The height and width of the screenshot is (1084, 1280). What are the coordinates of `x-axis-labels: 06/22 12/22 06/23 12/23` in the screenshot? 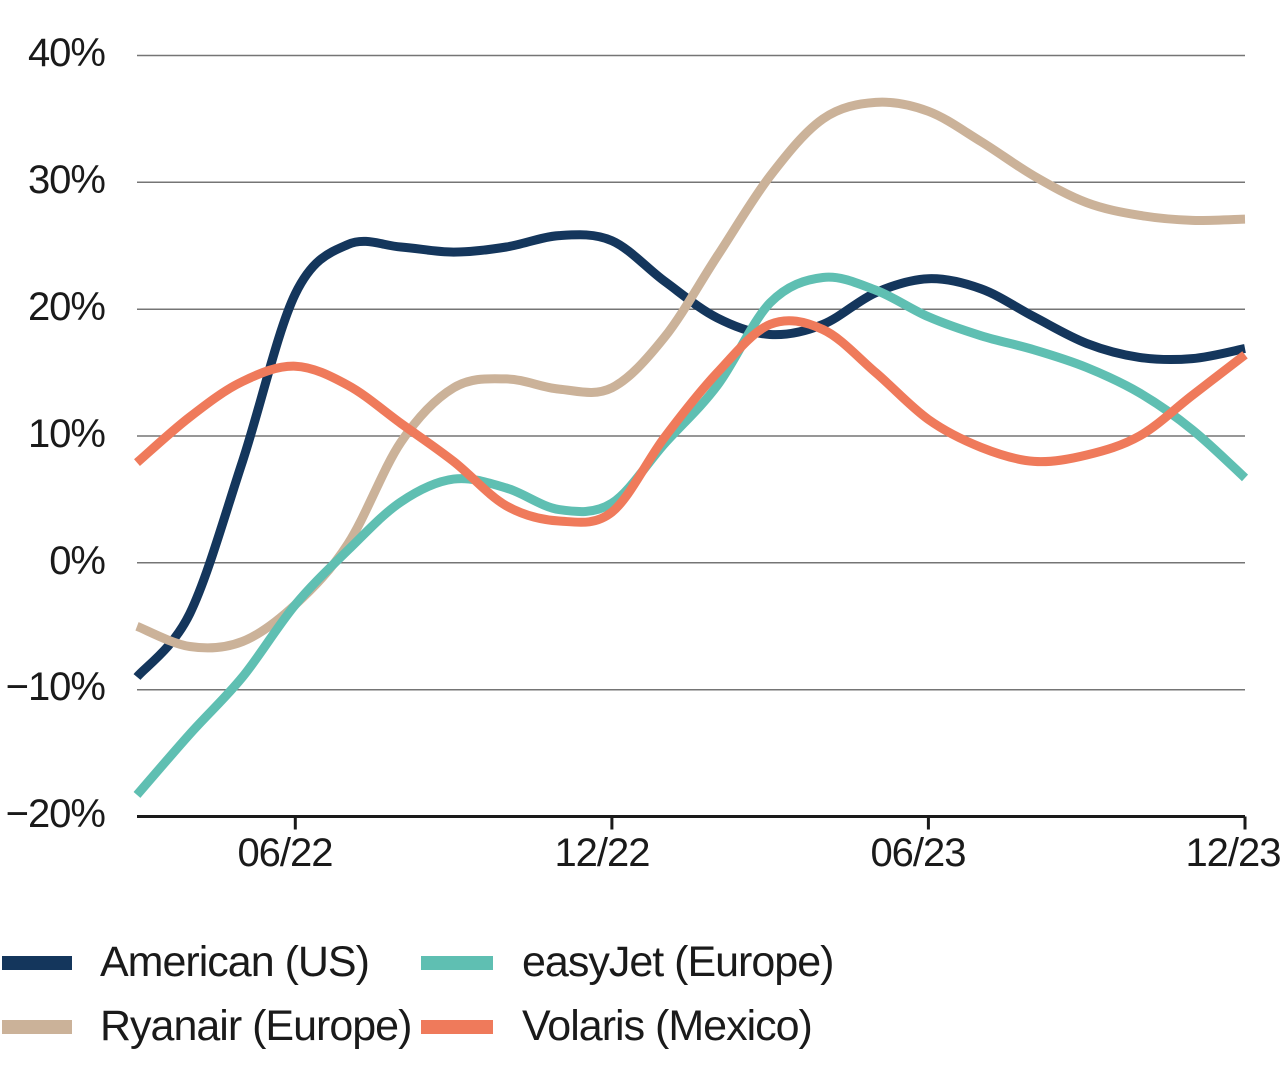 It's located at (758, 853).